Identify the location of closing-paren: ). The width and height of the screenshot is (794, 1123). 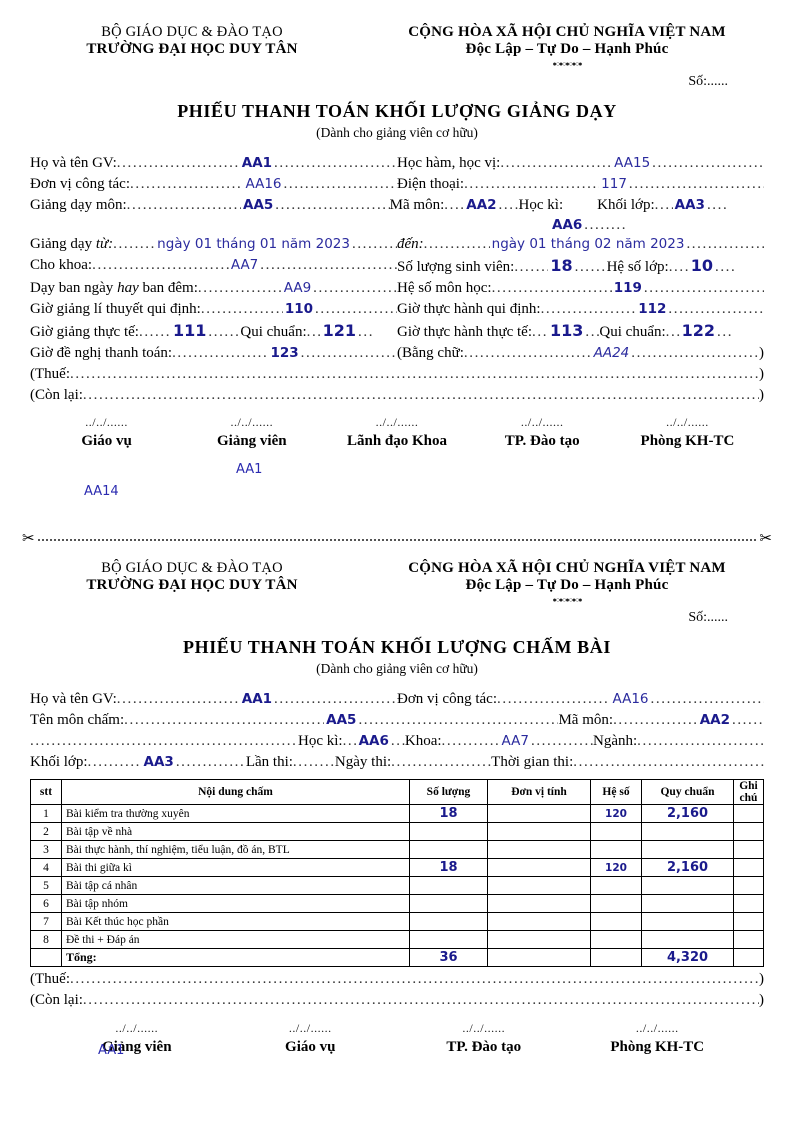
(761, 374).